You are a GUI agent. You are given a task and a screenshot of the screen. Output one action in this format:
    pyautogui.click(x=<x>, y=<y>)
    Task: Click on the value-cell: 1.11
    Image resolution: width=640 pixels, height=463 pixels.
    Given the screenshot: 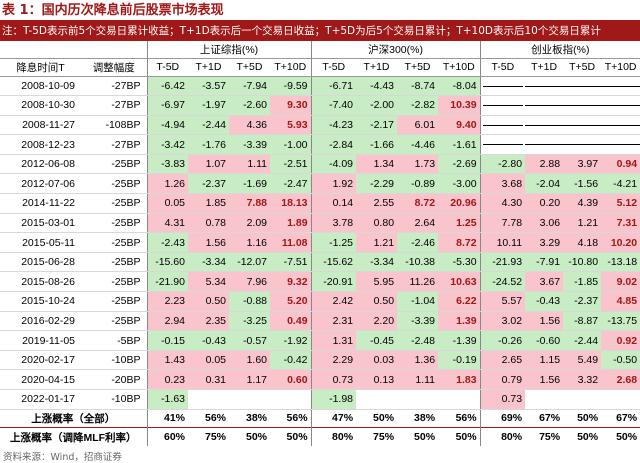 What is the action you would take?
    pyautogui.click(x=418, y=379)
    